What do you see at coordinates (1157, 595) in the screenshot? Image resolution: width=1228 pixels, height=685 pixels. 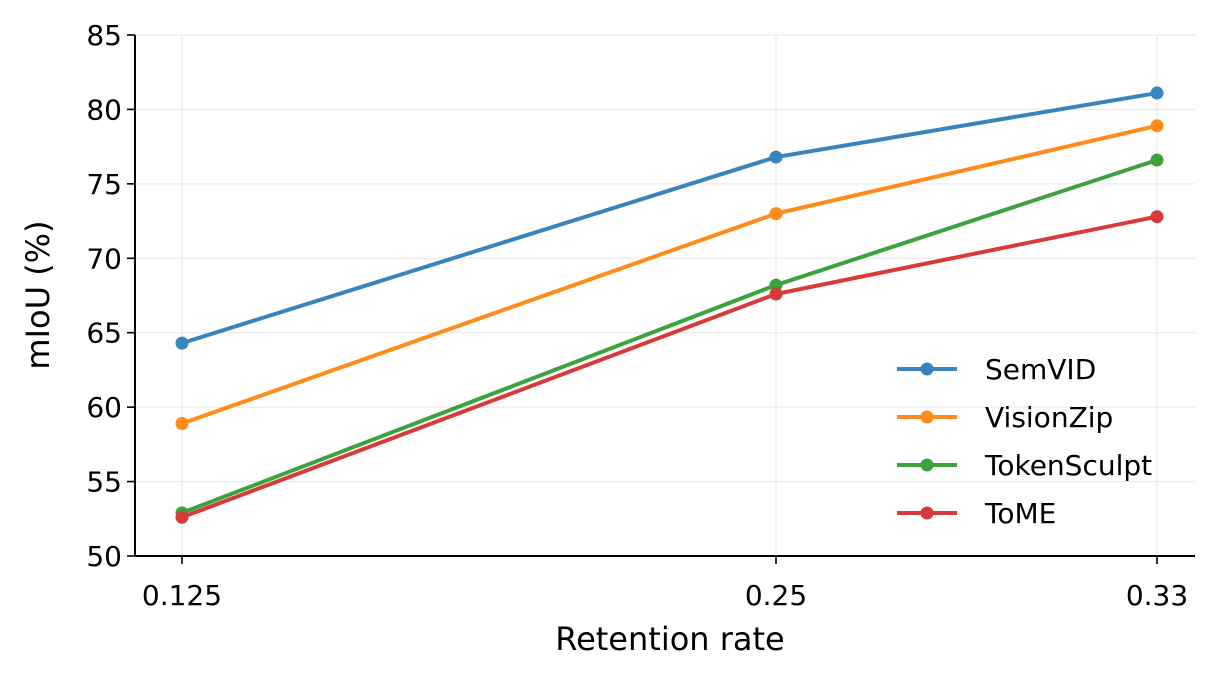 I see `x-tick-label: 0.33` at bounding box center [1157, 595].